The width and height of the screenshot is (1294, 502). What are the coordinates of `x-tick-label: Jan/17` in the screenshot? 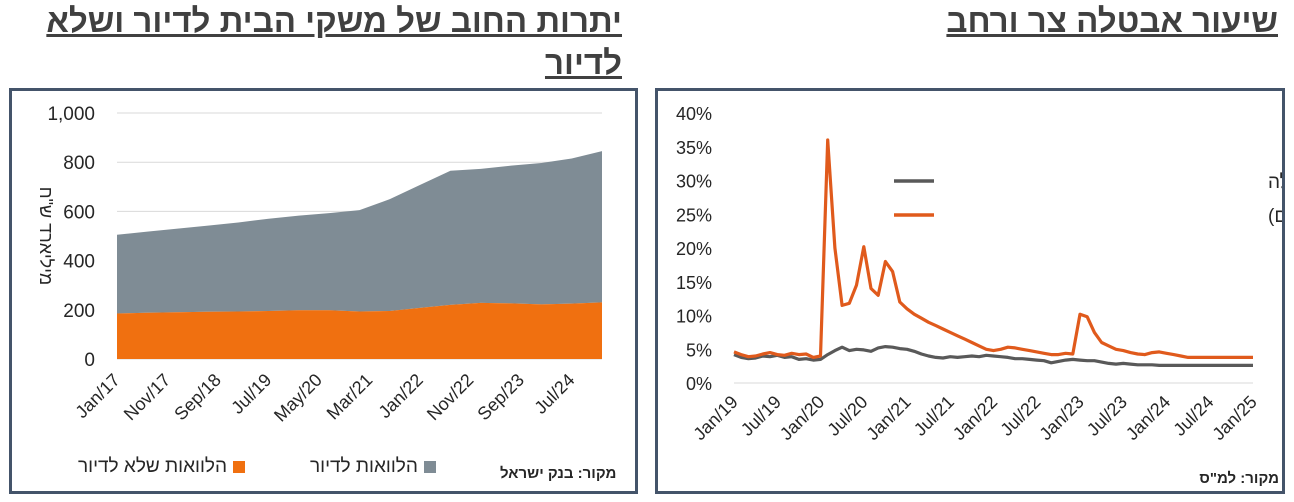 It's located at (97, 396).